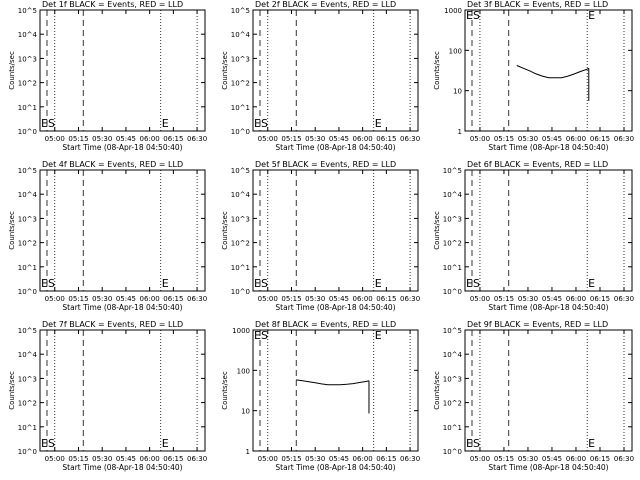 The height and width of the screenshot is (480, 640). What do you see at coordinates (325, 164) in the screenshot?
I see `panel-title: Det 5f BLACK = Events, RED = LLD` at bounding box center [325, 164].